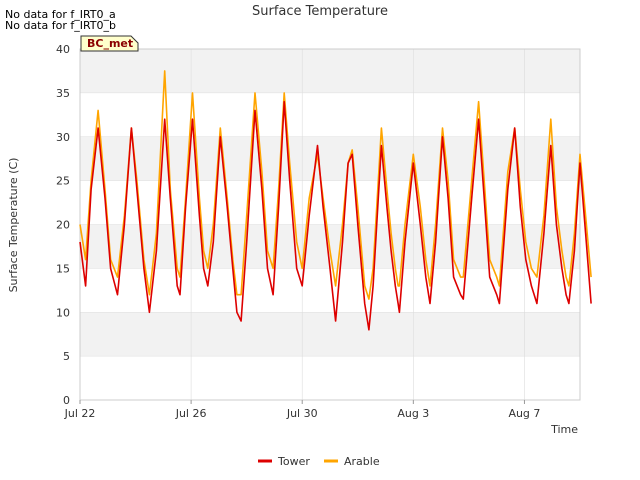 Image resolution: width=640 pixels, height=480 pixels. Describe the element at coordinates (362, 461) in the screenshot. I see `legend-label-arable: Arable` at that location.